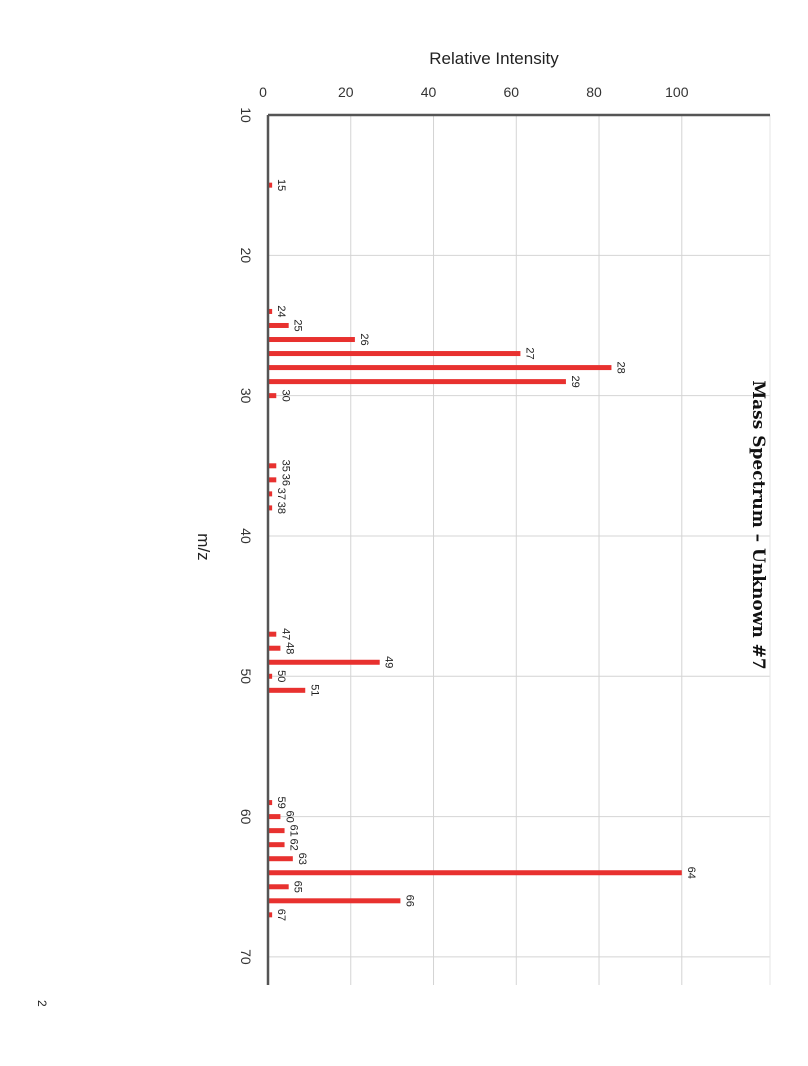 Image resolution: width=808 pixels, height=1066 pixels. Describe the element at coordinates (494, 58) in the screenshot. I see `y-axis-title: Relative Intensity` at that location.